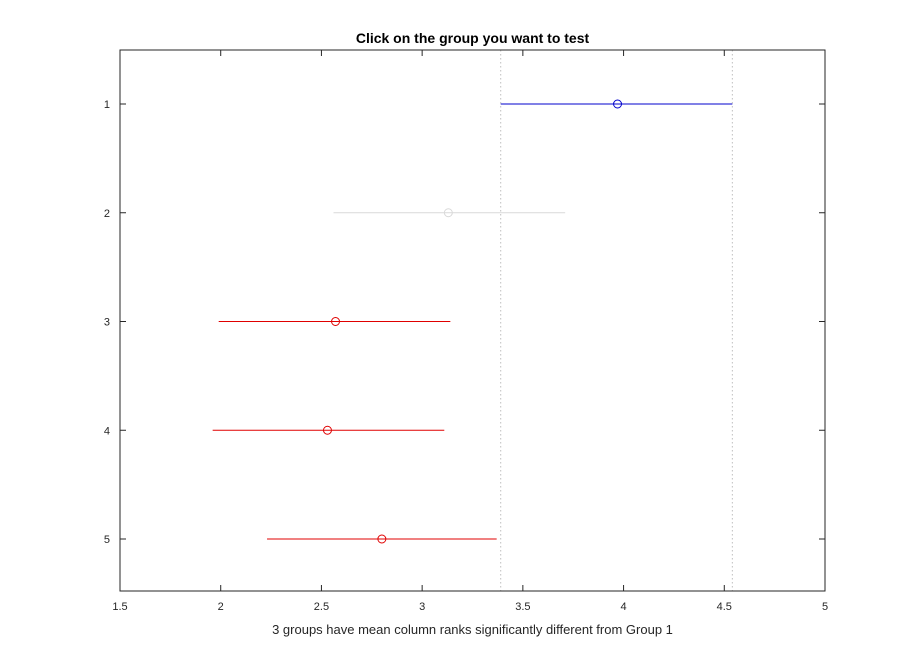 This screenshot has width=913, height=671. I want to click on y-tick-label: 5, so click(107, 540).